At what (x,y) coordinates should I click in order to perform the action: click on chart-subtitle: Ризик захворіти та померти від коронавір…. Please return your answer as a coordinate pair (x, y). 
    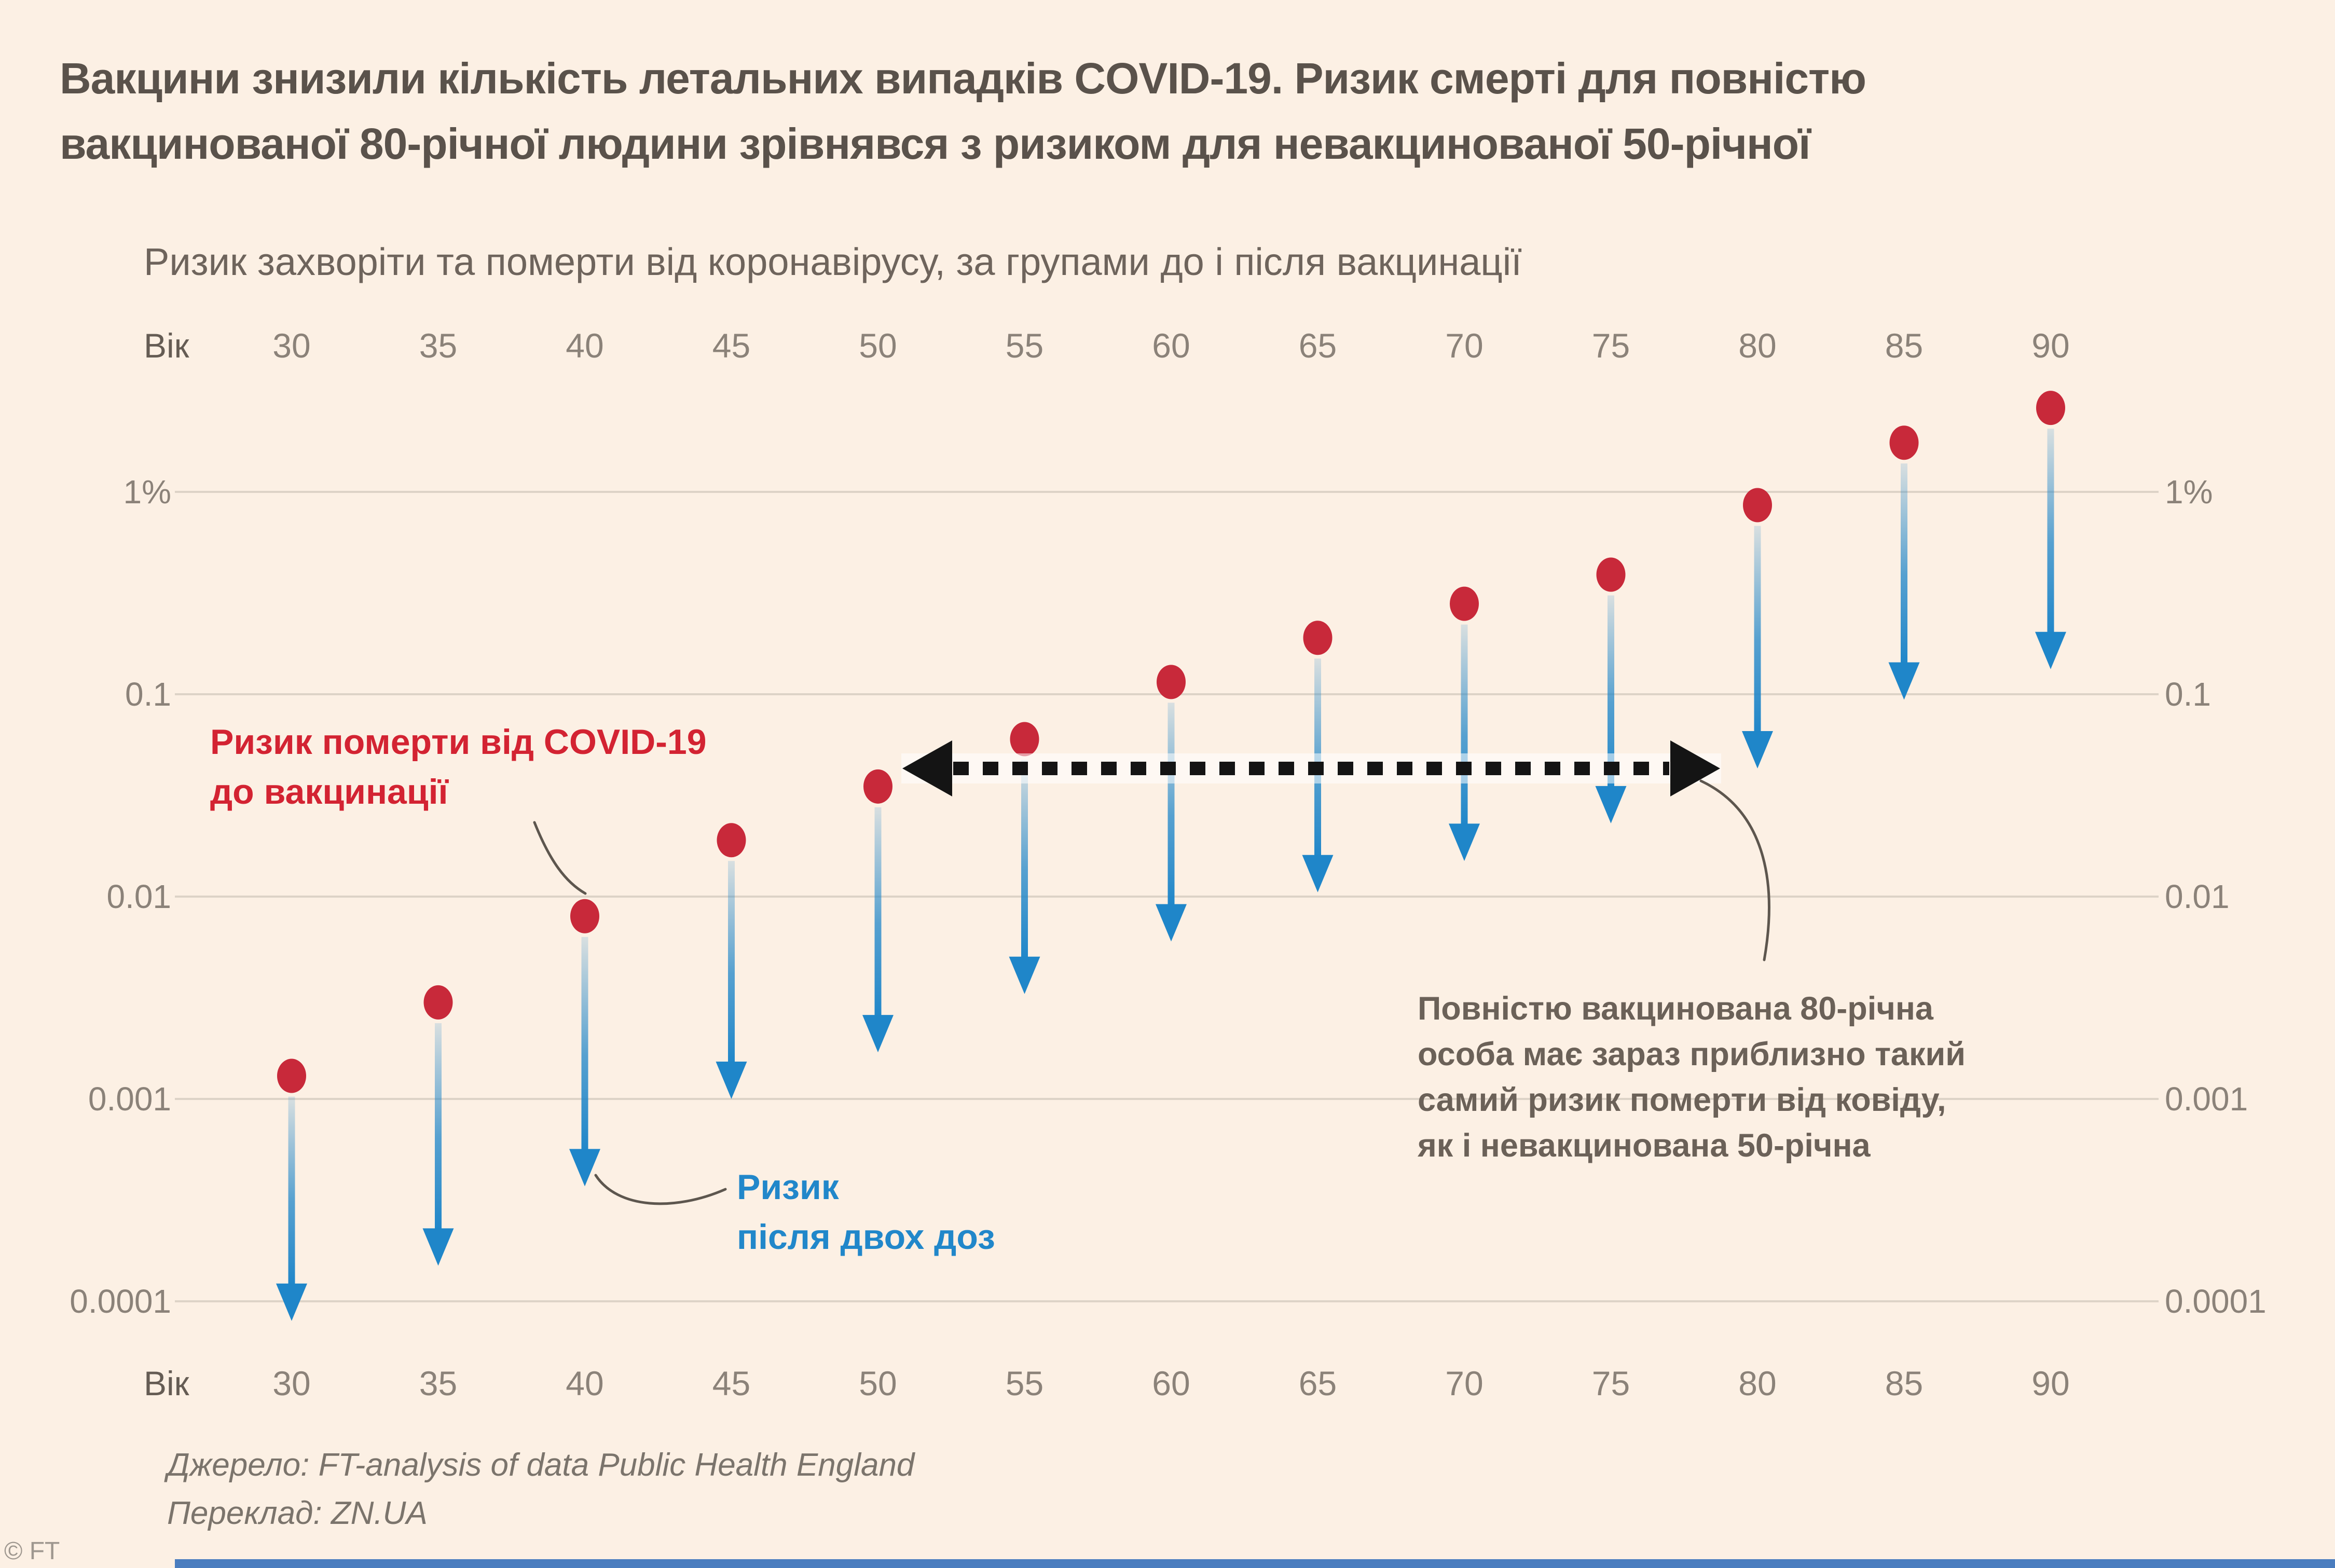
    Looking at the image, I should click on (833, 261).